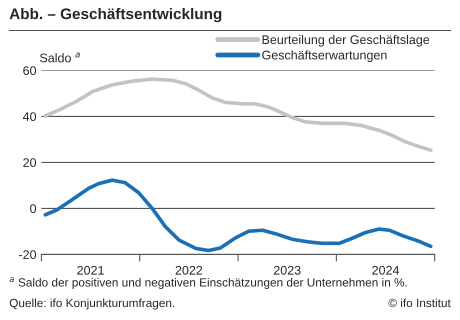  Describe the element at coordinates (92, 304) in the screenshot. I see `source-note: Quelle: ifo Konjunkturumfragen.` at that location.